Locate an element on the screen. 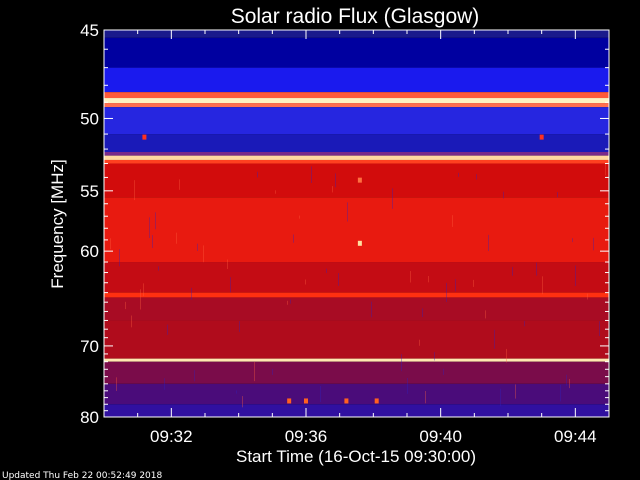 The image size is (640, 480). x-tick-label: 09:40 is located at coordinates (440, 436).